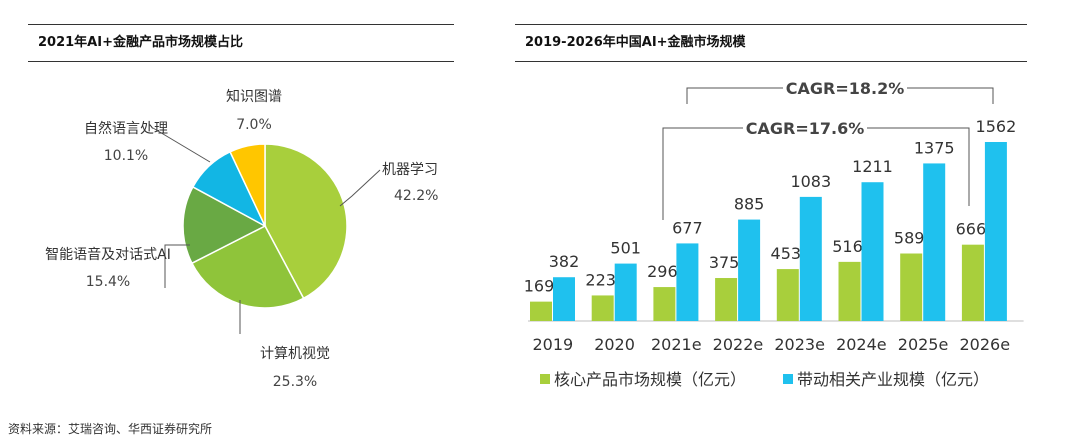  What do you see at coordinates (923, 344) in the screenshot?
I see `x-tick-label: 2025e` at bounding box center [923, 344].